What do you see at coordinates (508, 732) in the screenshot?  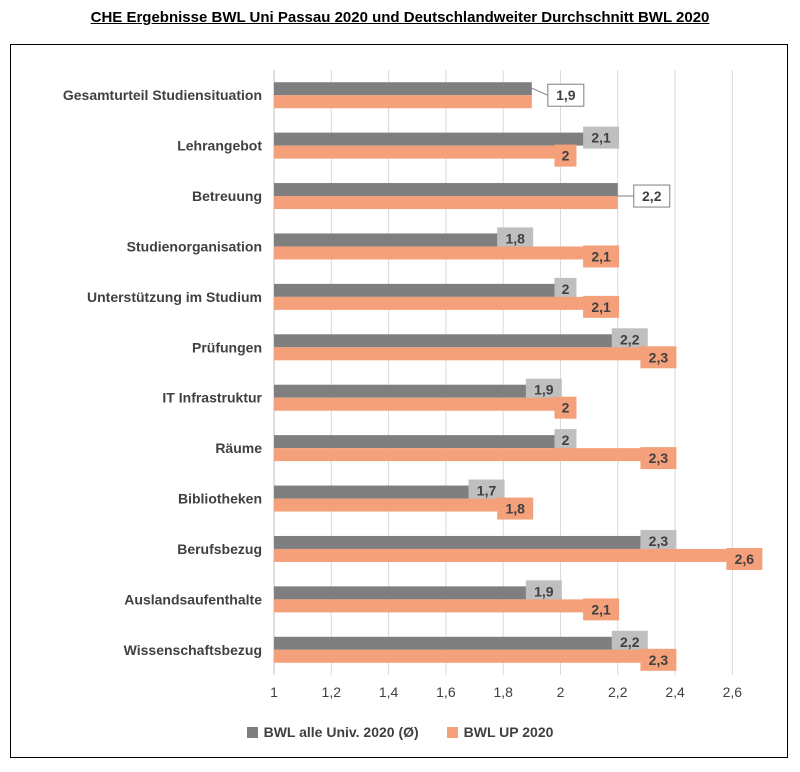 I see `legend-label-series-2: BWL UP 2020` at bounding box center [508, 732].